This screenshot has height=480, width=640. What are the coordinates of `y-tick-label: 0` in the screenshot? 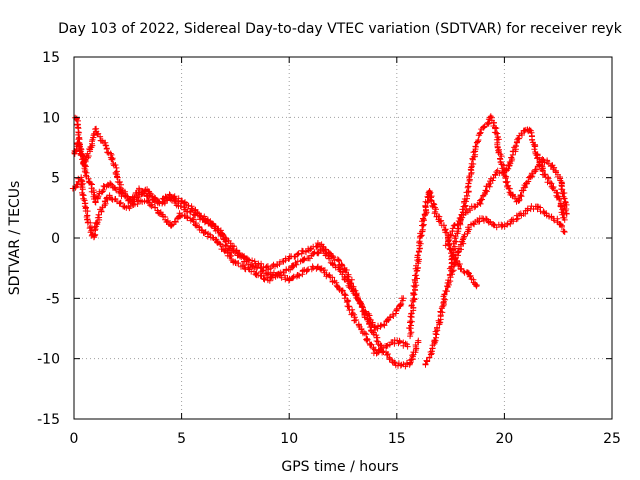 It's located at (55, 239).